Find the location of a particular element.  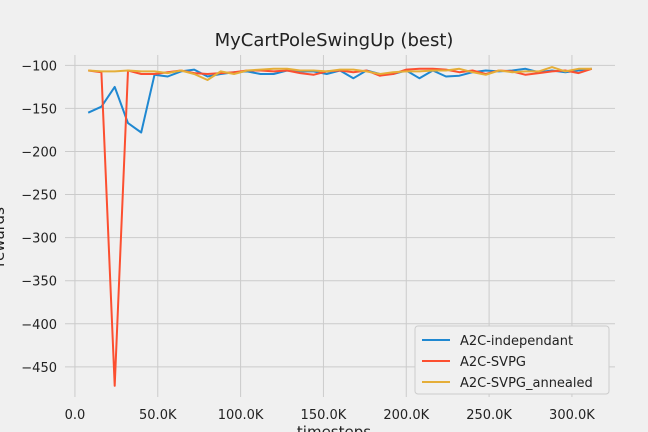

x-axis-label: timesteps is located at coordinates (334, 427).